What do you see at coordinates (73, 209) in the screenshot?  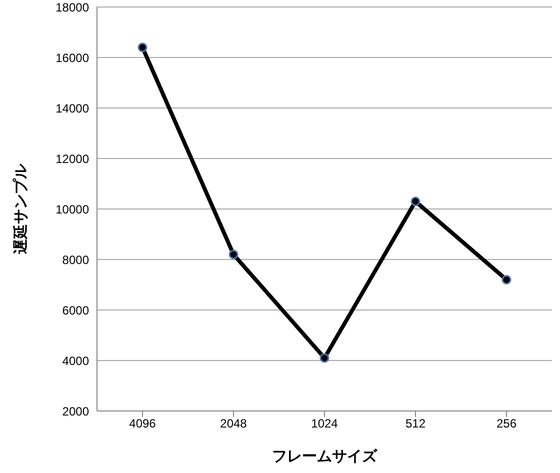 I see `y-tick-label: 10000` at bounding box center [73, 209].